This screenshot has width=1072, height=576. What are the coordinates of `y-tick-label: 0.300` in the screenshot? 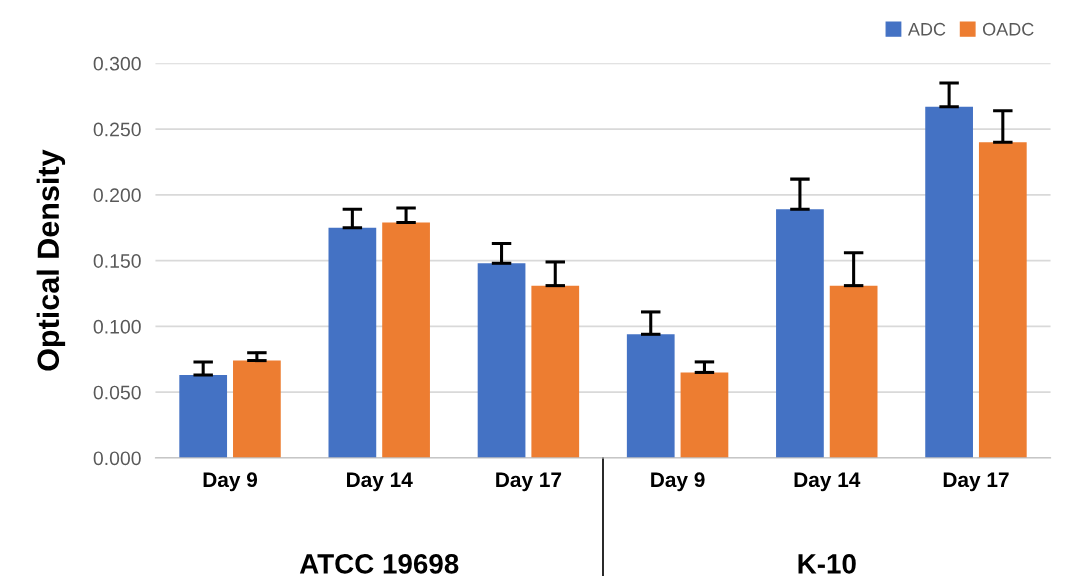 It's located at (117, 63).